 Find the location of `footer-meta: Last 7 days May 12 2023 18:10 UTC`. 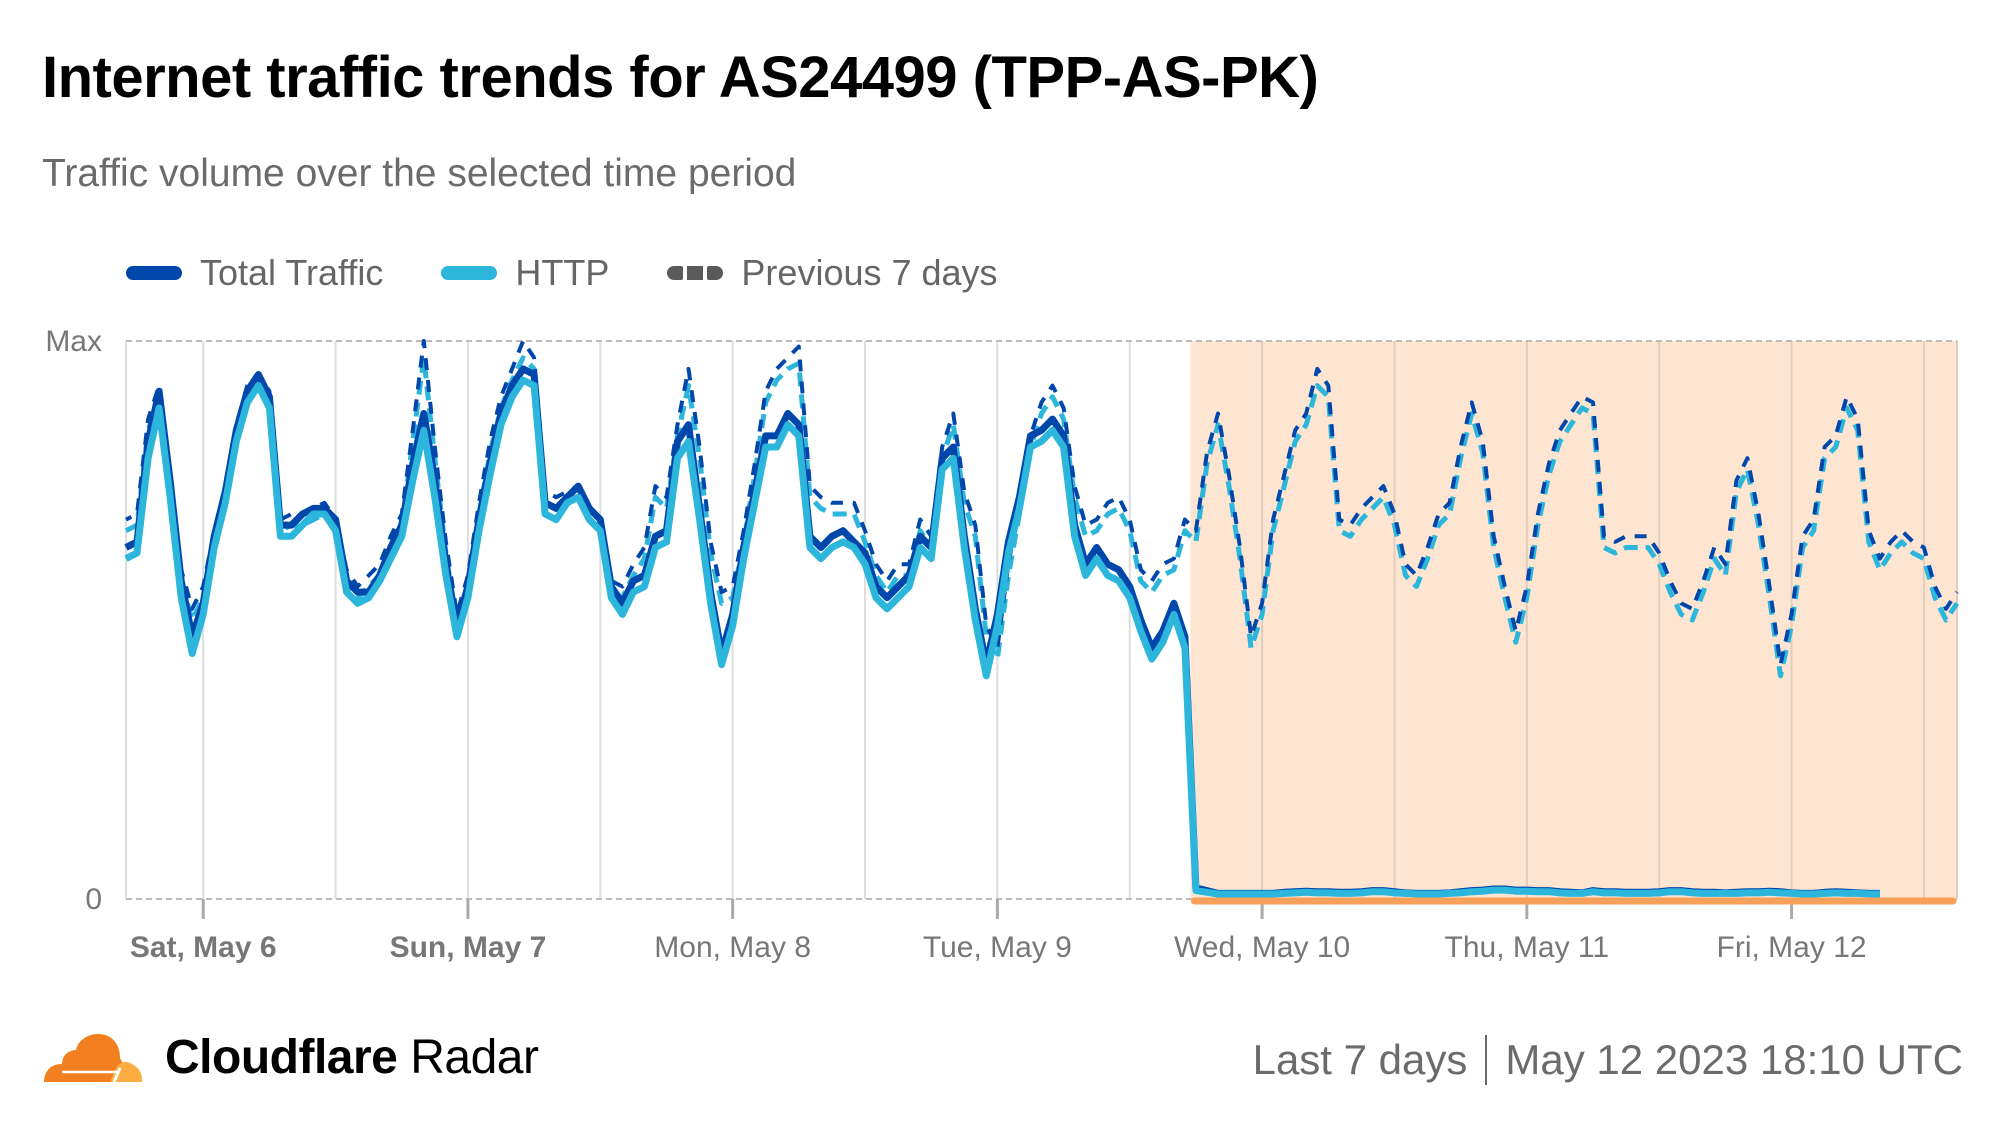

footer-meta: Last 7 days May 12 2023 18:10 UTC is located at coordinates (1608, 1060).